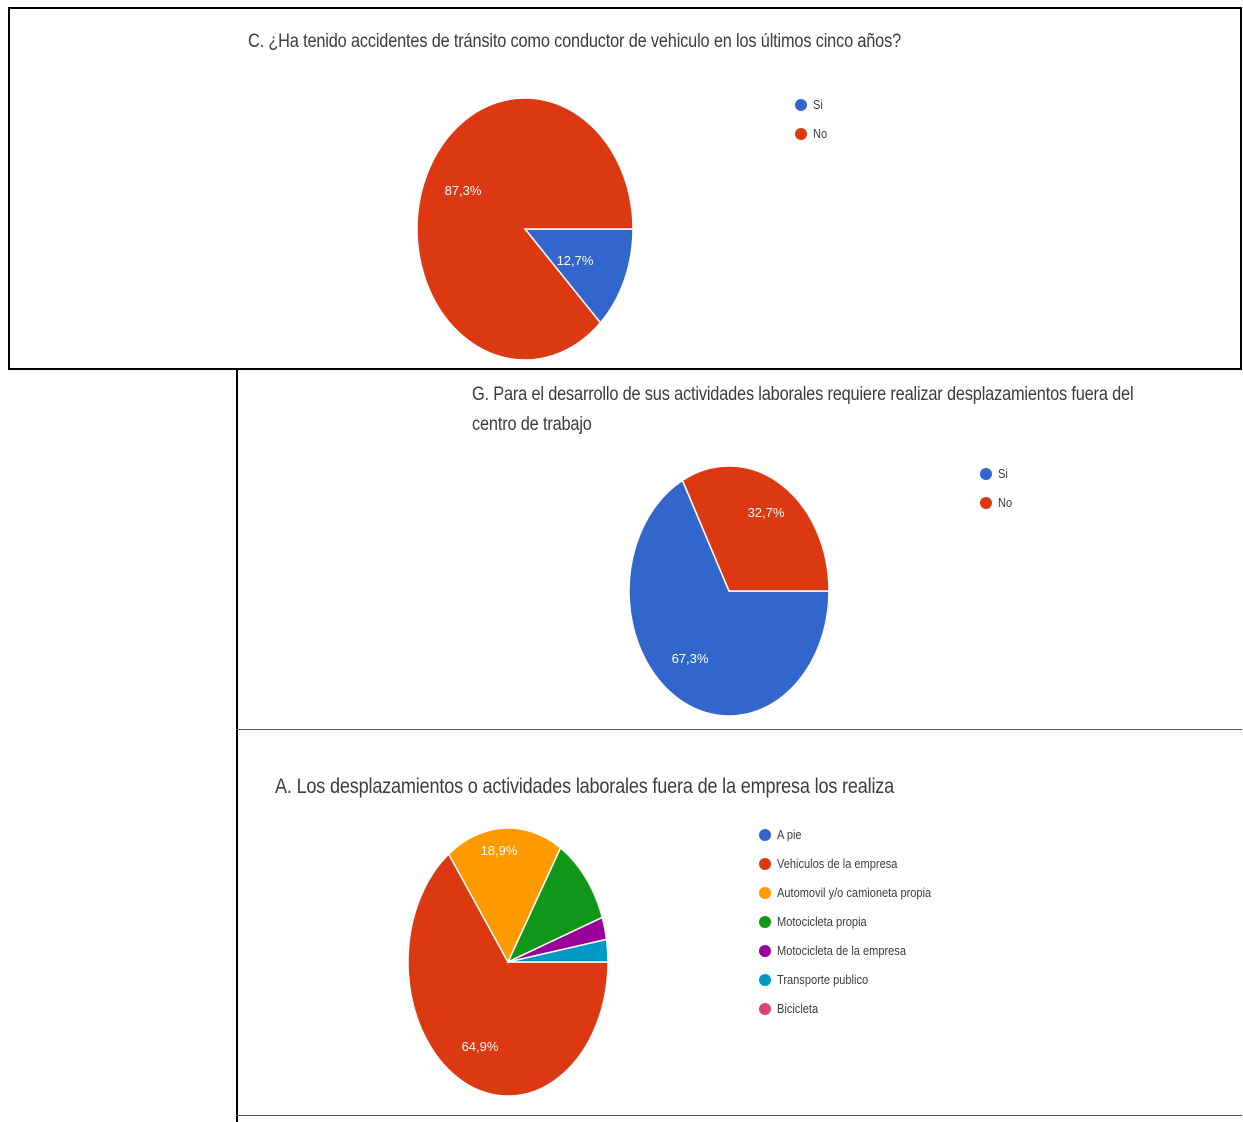 The width and height of the screenshot is (1243, 1122). I want to click on legend-label: Motocicleta de la empresa, so click(841, 950).